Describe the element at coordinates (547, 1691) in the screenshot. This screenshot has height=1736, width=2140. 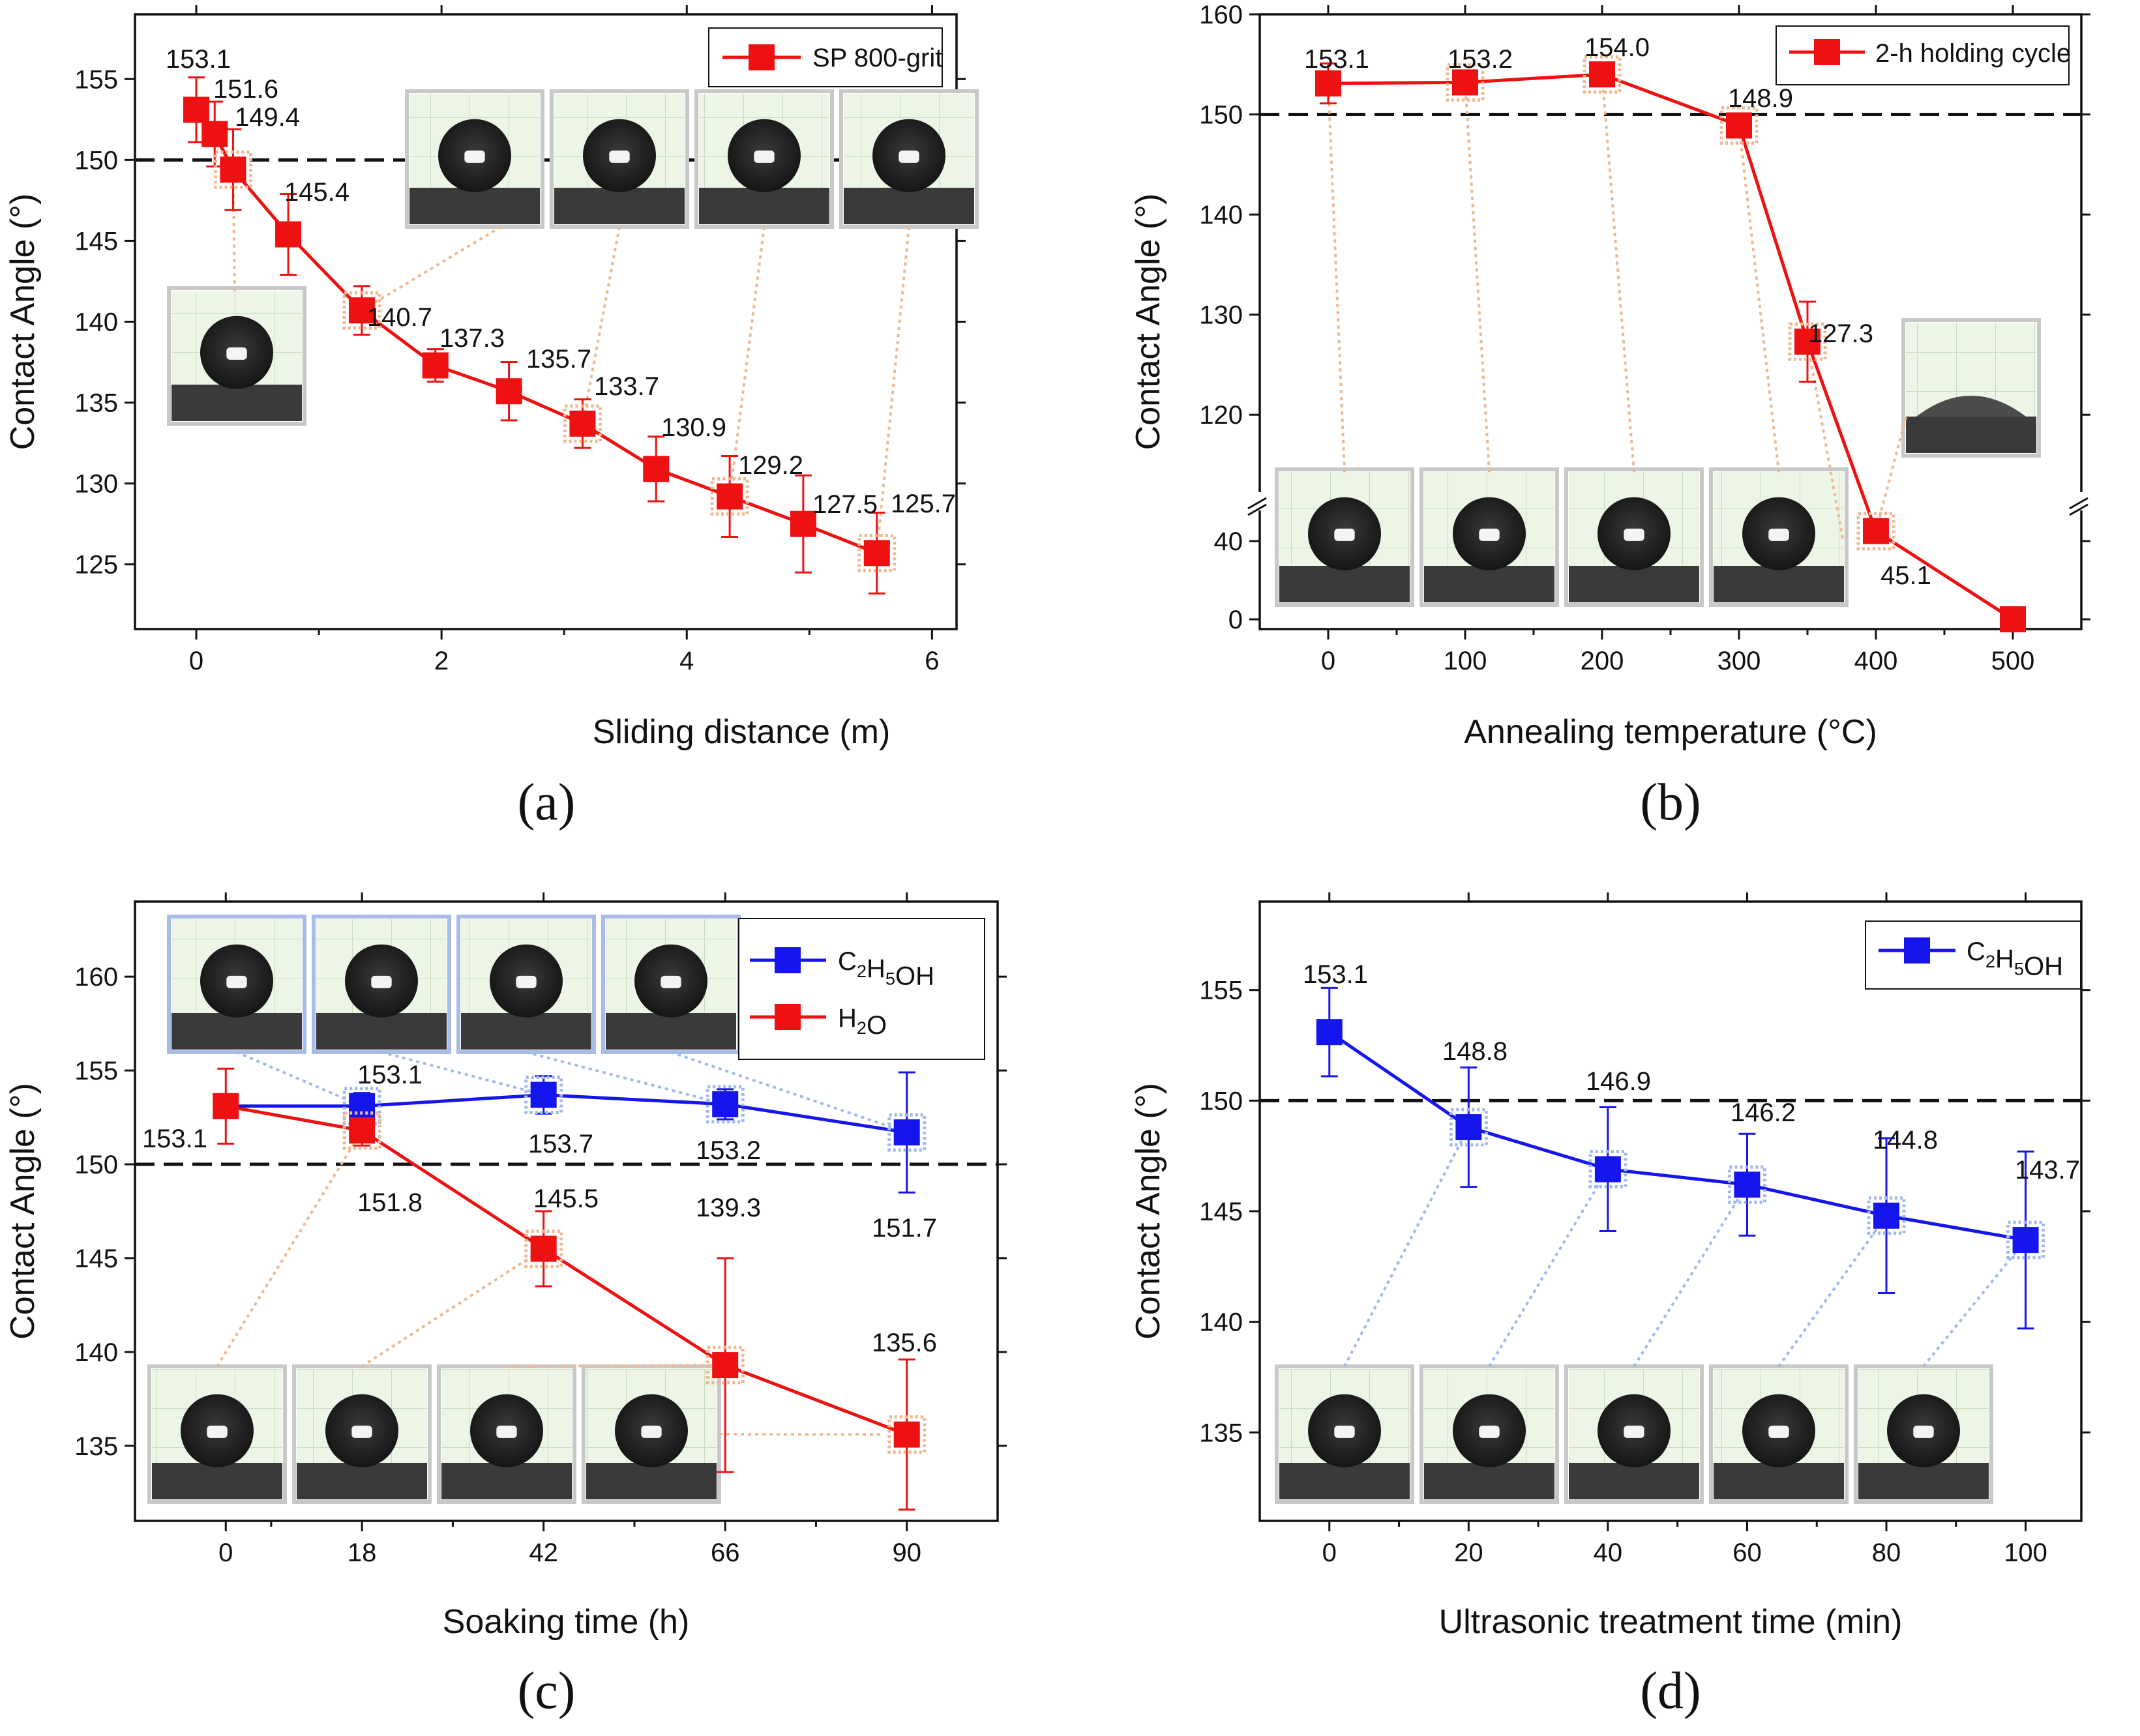
I see `panel-label: (c)` at that location.